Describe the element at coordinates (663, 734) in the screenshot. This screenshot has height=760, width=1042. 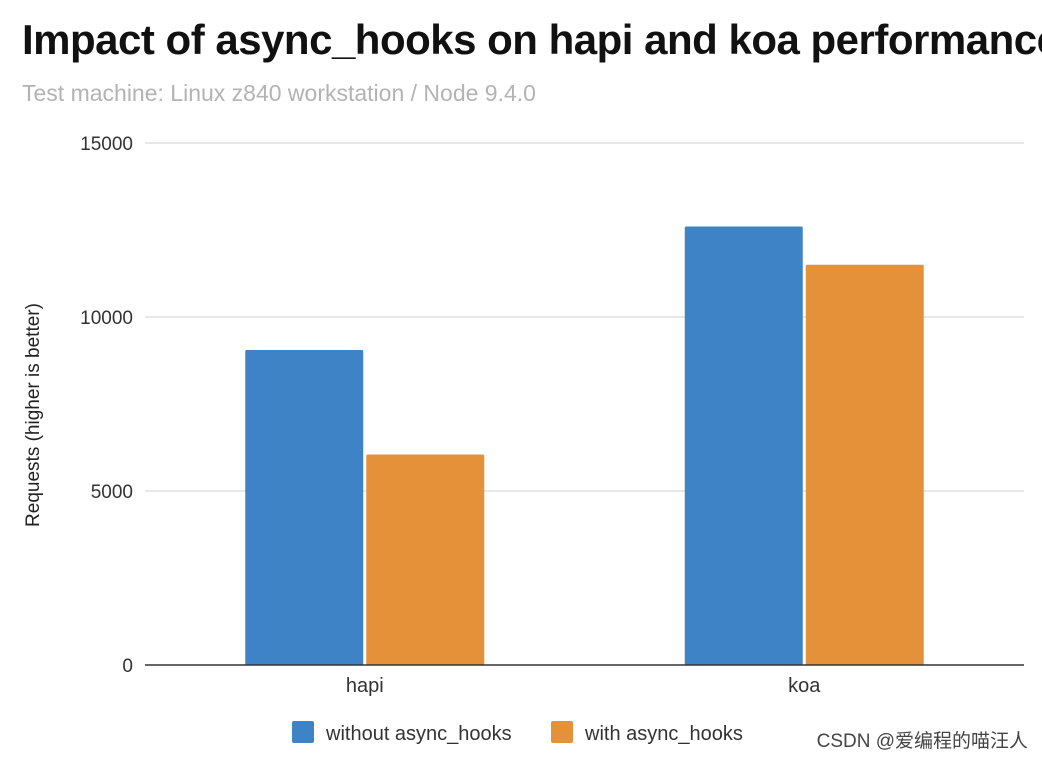
I see `legend-label: with async_hooks` at that location.